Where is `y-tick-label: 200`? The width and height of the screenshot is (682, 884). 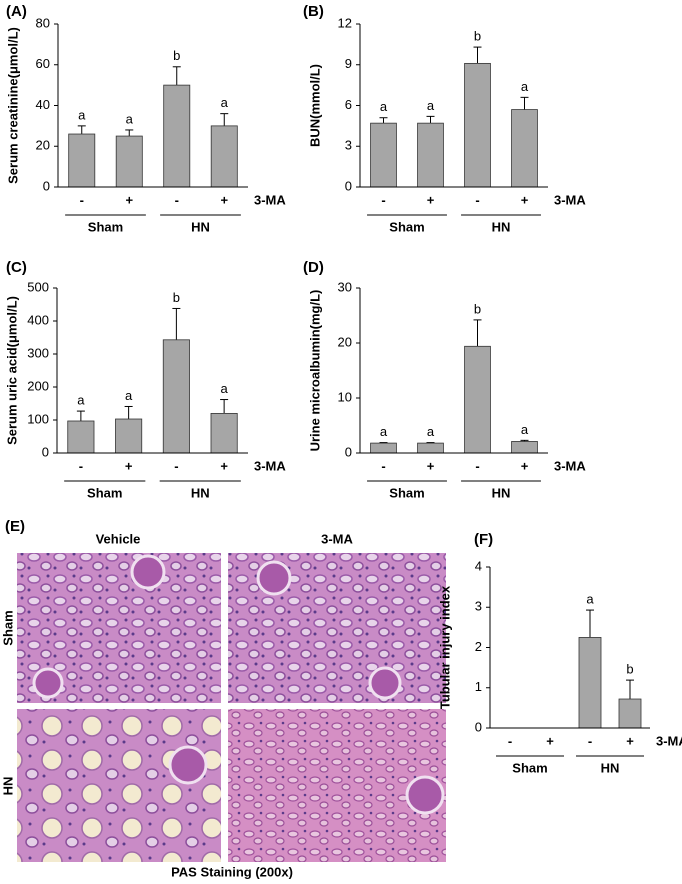
y-tick-label: 200 is located at coordinates (38, 385).